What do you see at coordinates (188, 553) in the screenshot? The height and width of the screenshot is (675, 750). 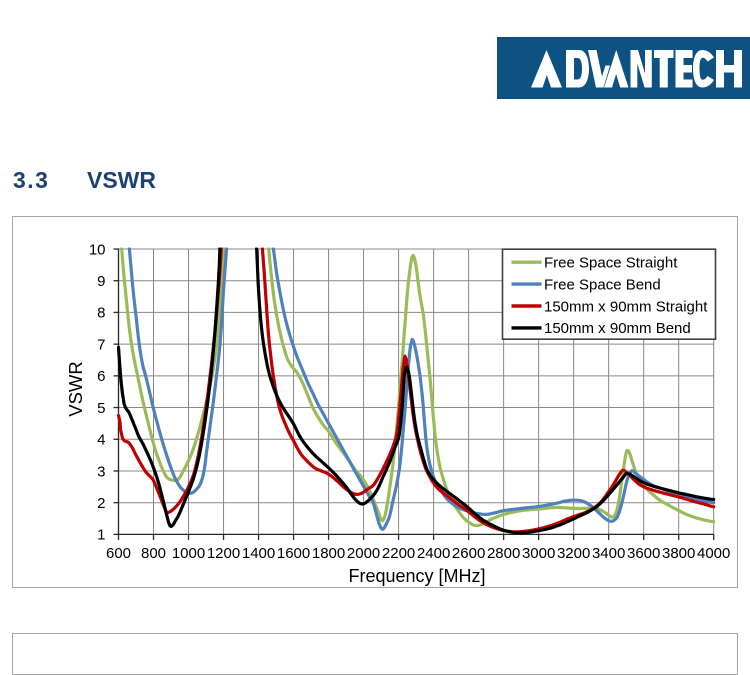 I see `svg-text: 1000` at bounding box center [188, 553].